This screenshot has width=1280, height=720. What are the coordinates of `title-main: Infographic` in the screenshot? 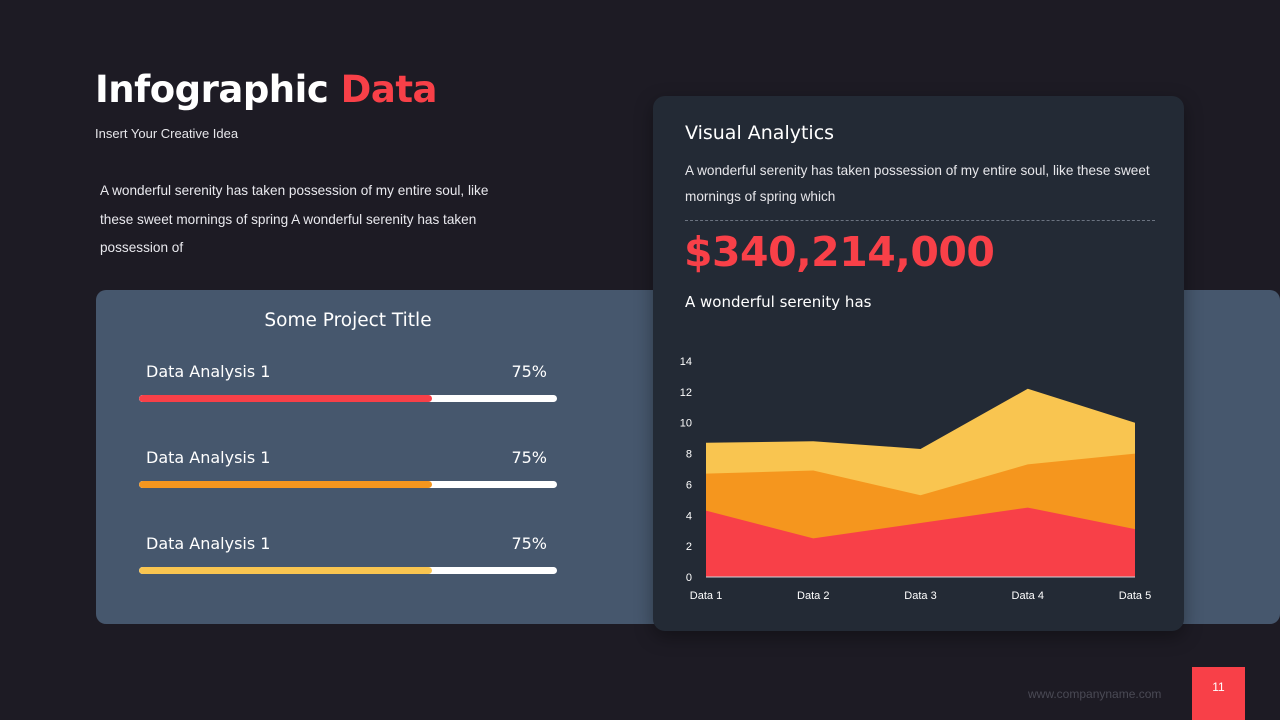 It's located at (212, 89).